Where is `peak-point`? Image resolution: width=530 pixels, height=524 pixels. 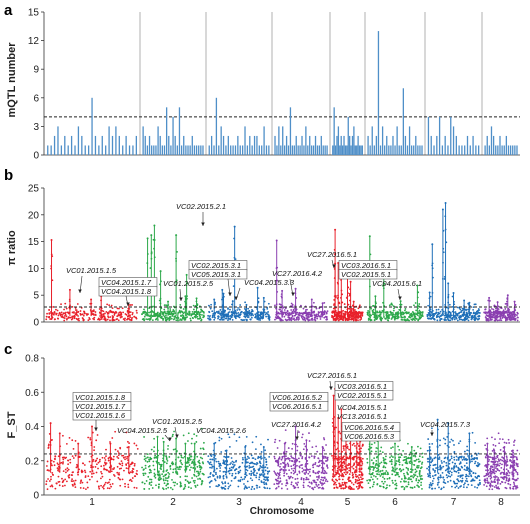
peak-point is located at coordinates (91, 299).